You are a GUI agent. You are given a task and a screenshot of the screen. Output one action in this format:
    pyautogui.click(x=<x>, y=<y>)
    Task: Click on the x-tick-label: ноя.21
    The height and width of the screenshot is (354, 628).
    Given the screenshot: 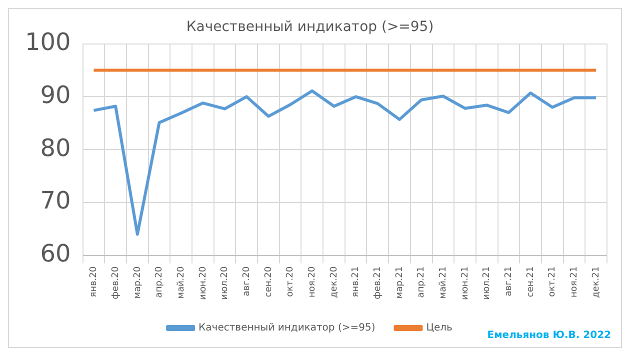 What is the action you would take?
    pyautogui.click(x=575, y=282)
    